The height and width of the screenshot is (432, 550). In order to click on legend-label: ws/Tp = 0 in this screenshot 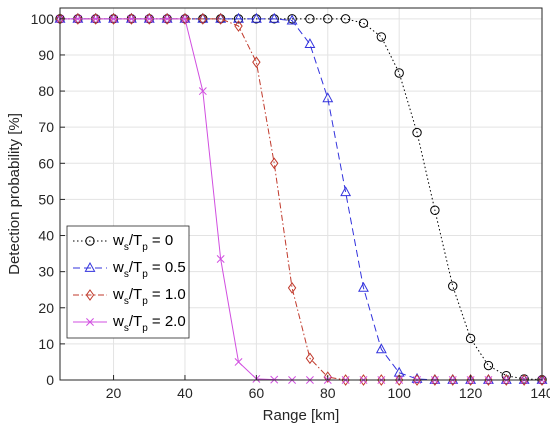, I will do `click(142, 242)`.